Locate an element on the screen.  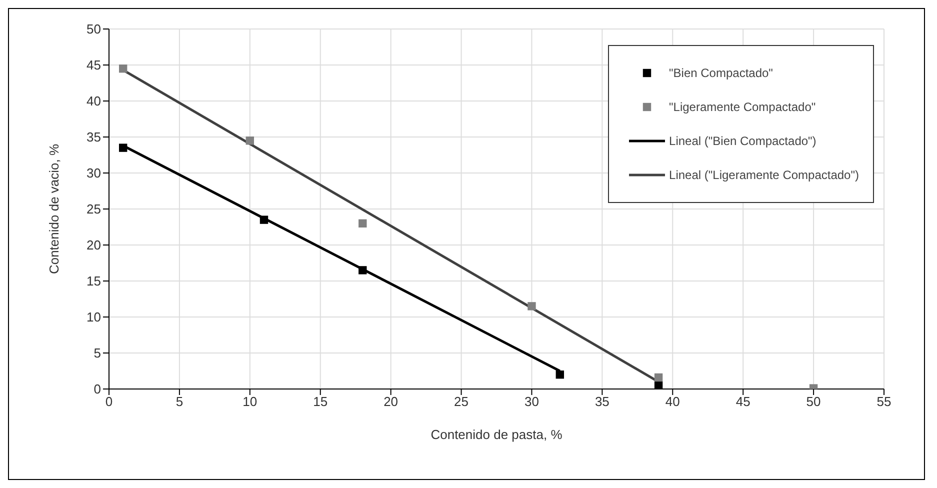
y-tick-label: 50 is located at coordinates (93, 29).